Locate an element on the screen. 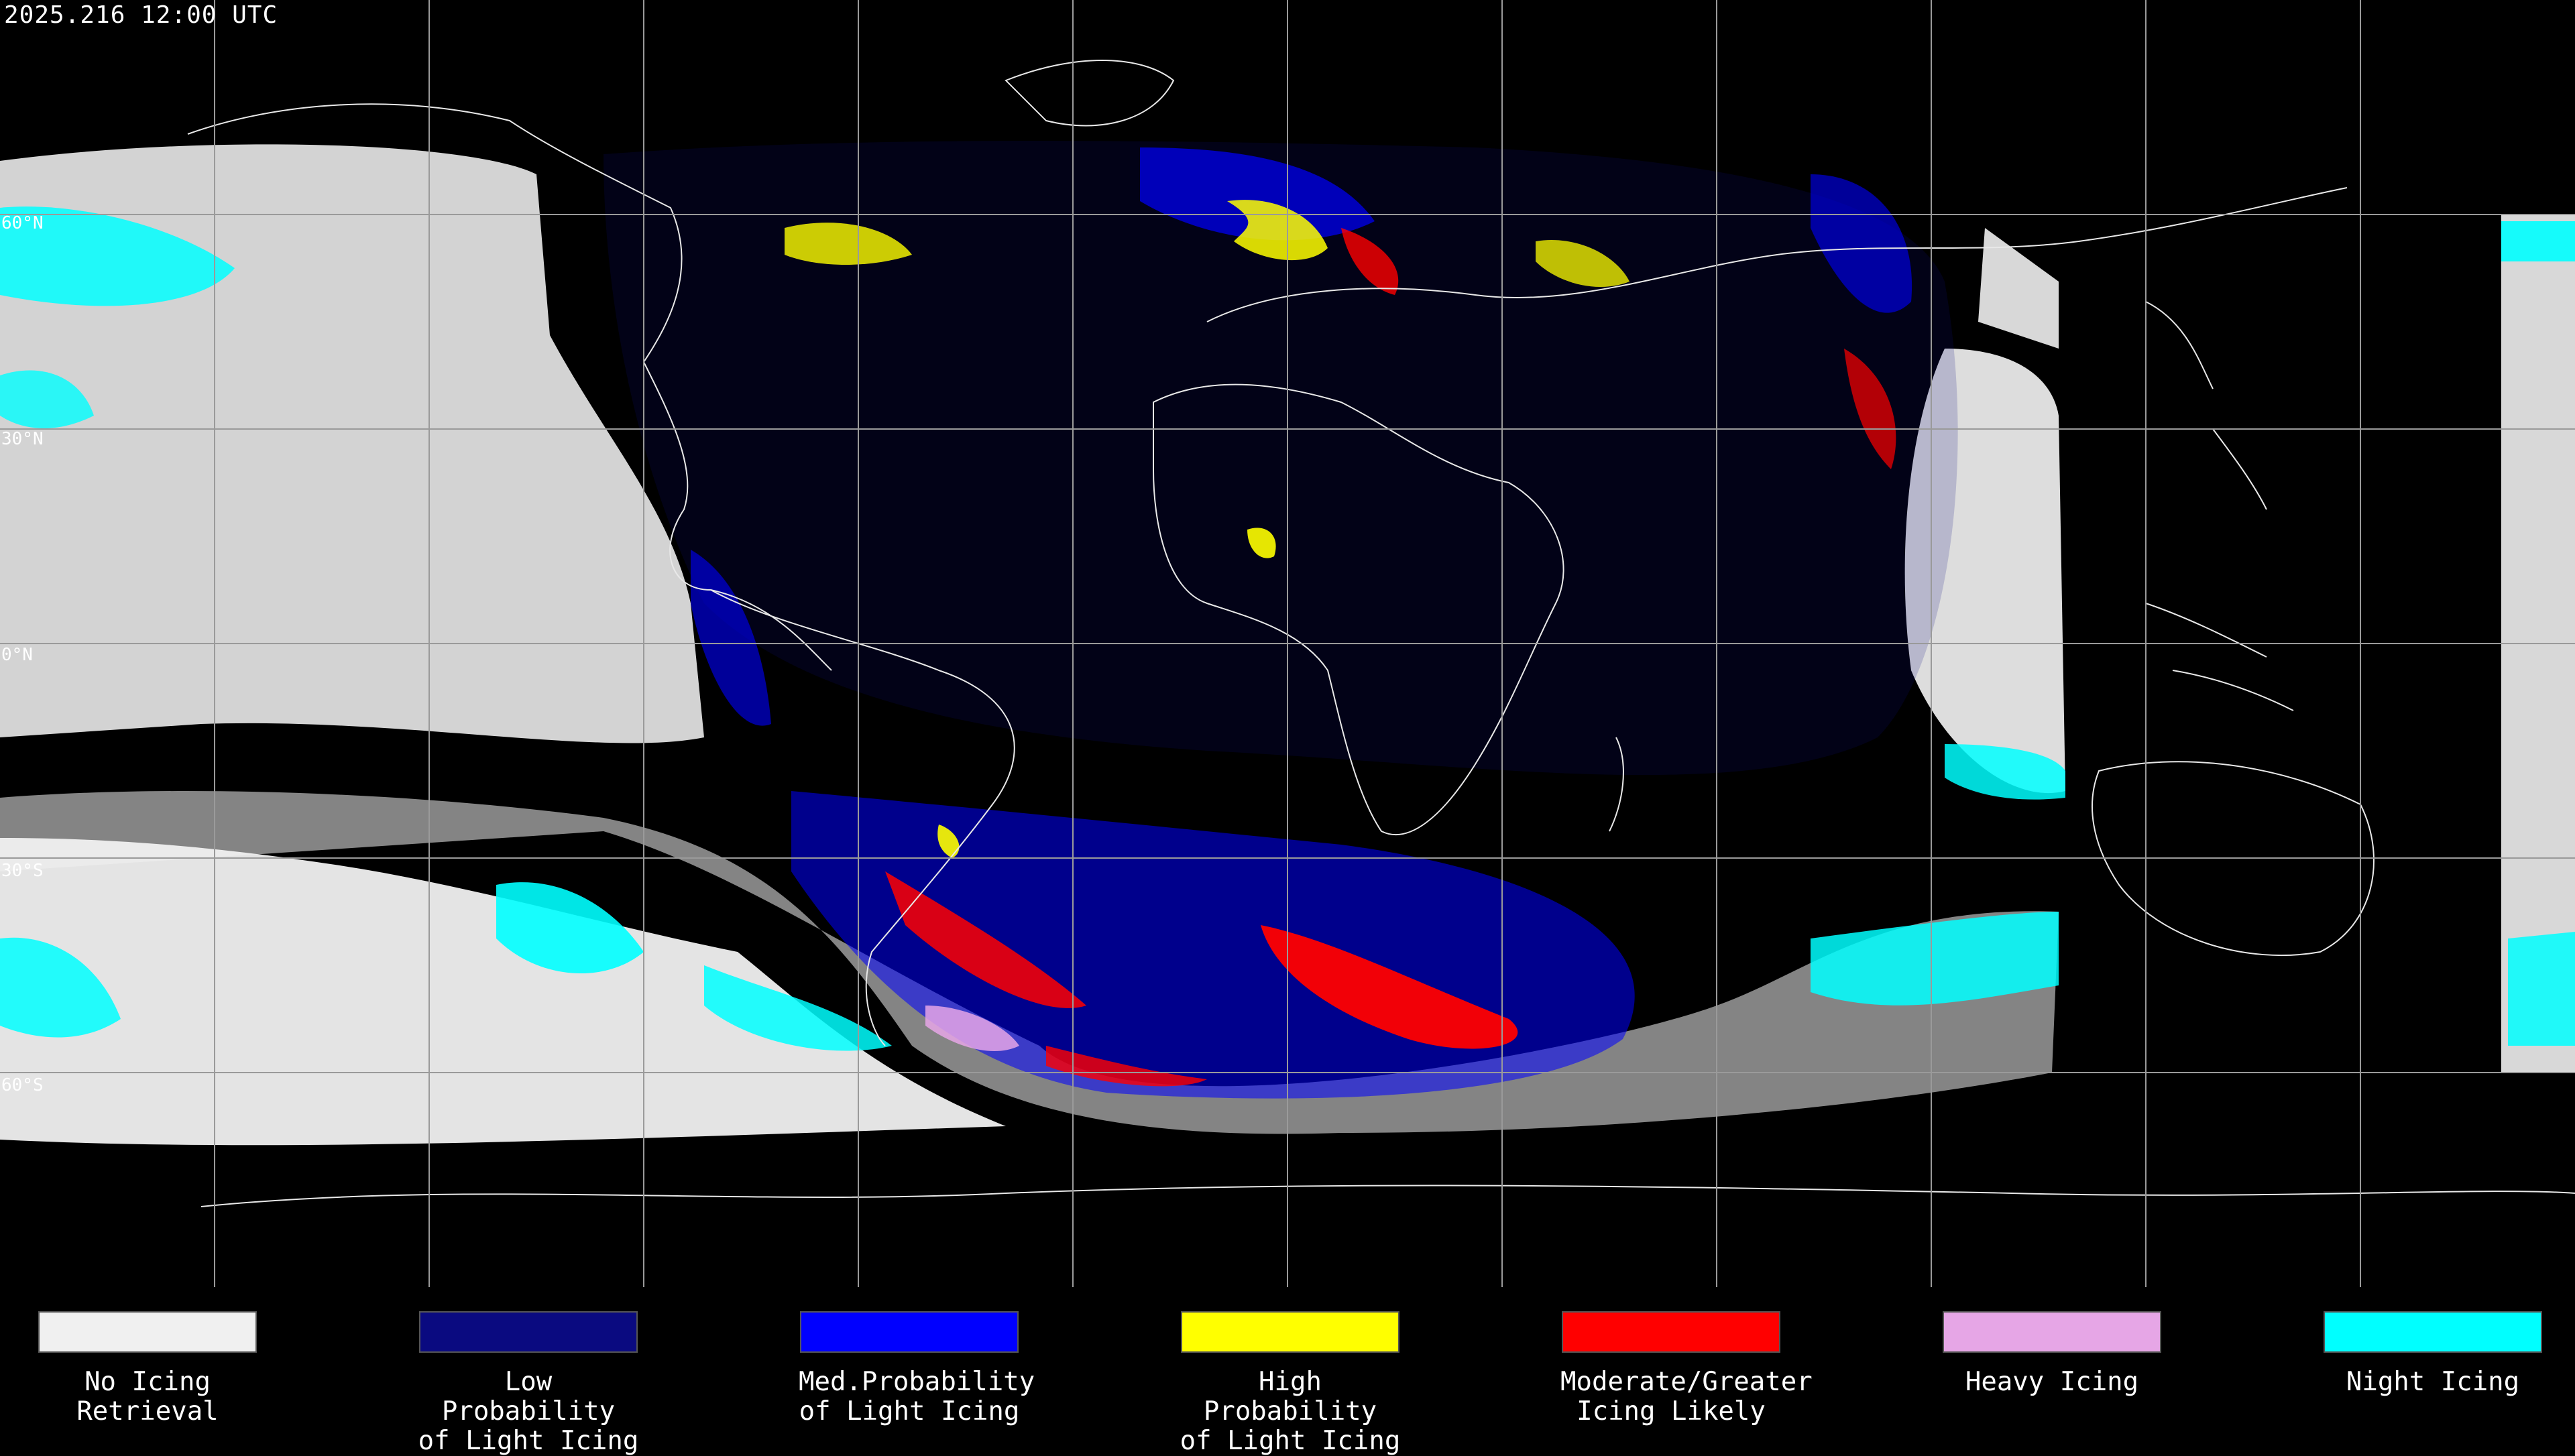 This screenshot has width=2575, height=1456. lat-label-60n: 60°N is located at coordinates (22, 223).